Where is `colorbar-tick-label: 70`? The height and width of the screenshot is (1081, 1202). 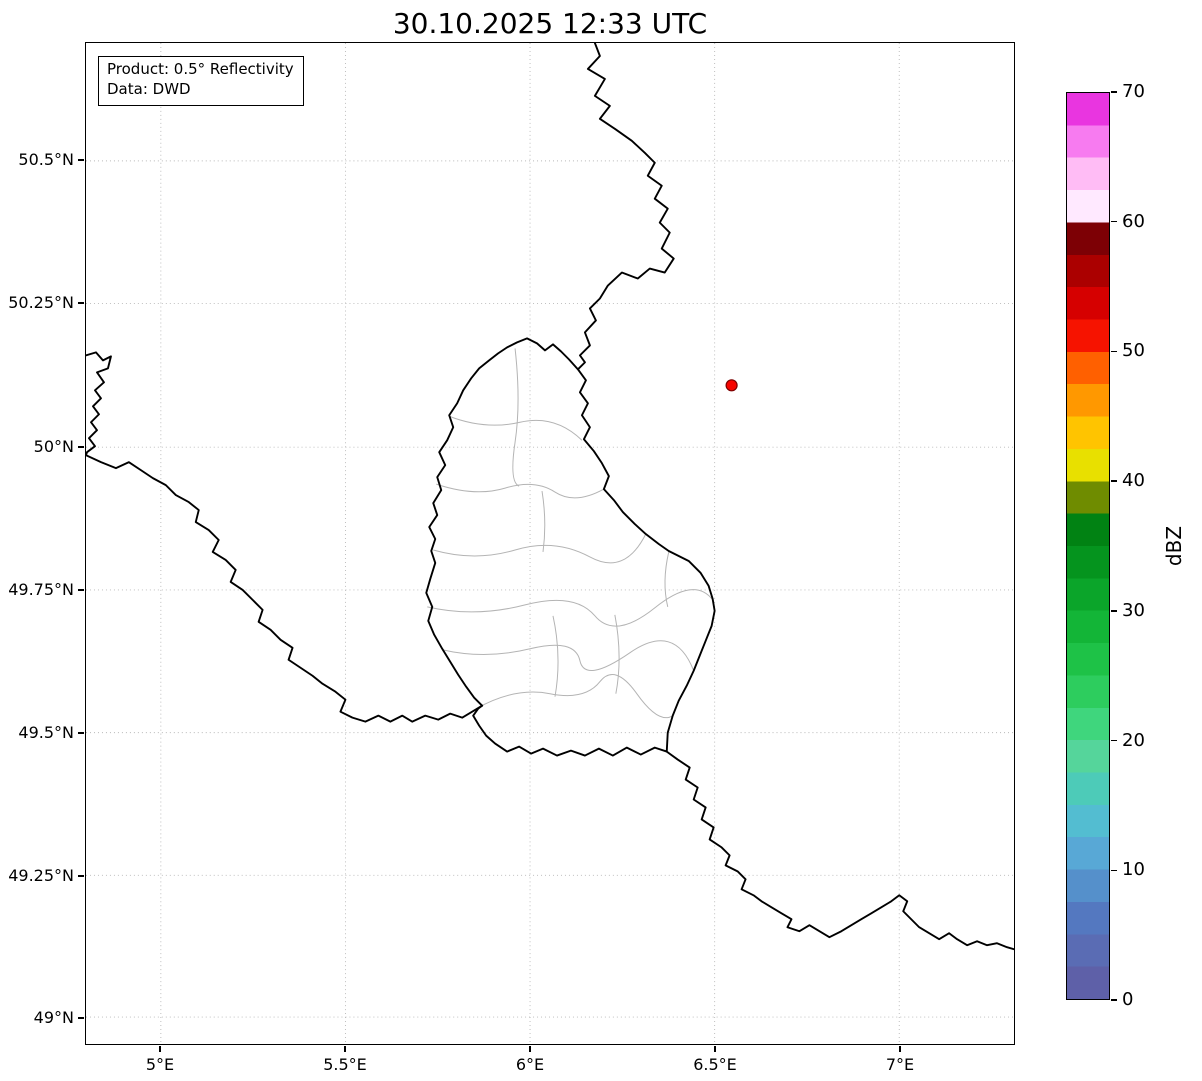
colorbar-tick-label: 70 is located at coordinates (1133, 91).